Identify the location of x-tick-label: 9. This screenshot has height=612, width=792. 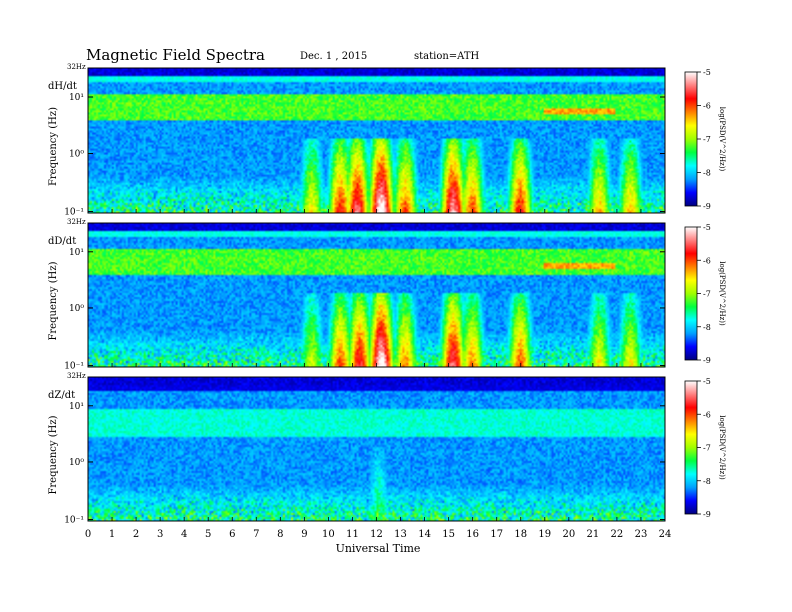
(304, 534).